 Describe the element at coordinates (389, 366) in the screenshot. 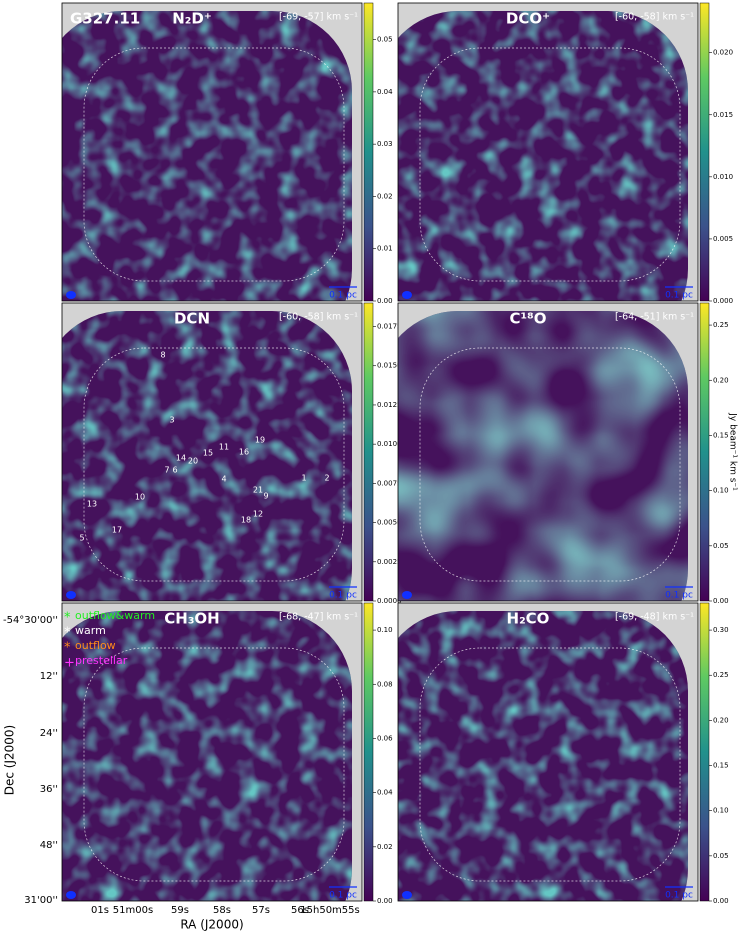

I see `colorbar-tick-label: 0.0150` at that location.